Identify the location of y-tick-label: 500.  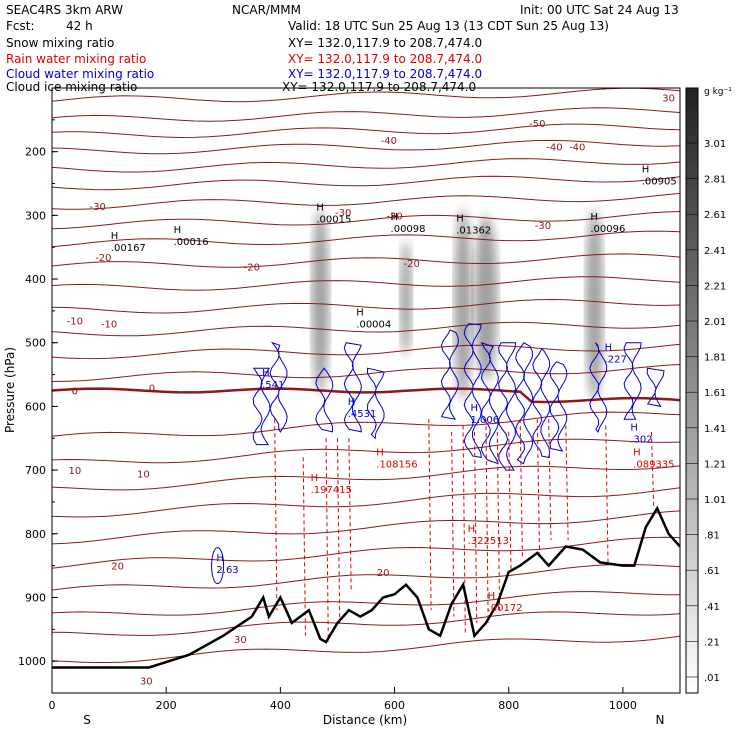
(35, 343).